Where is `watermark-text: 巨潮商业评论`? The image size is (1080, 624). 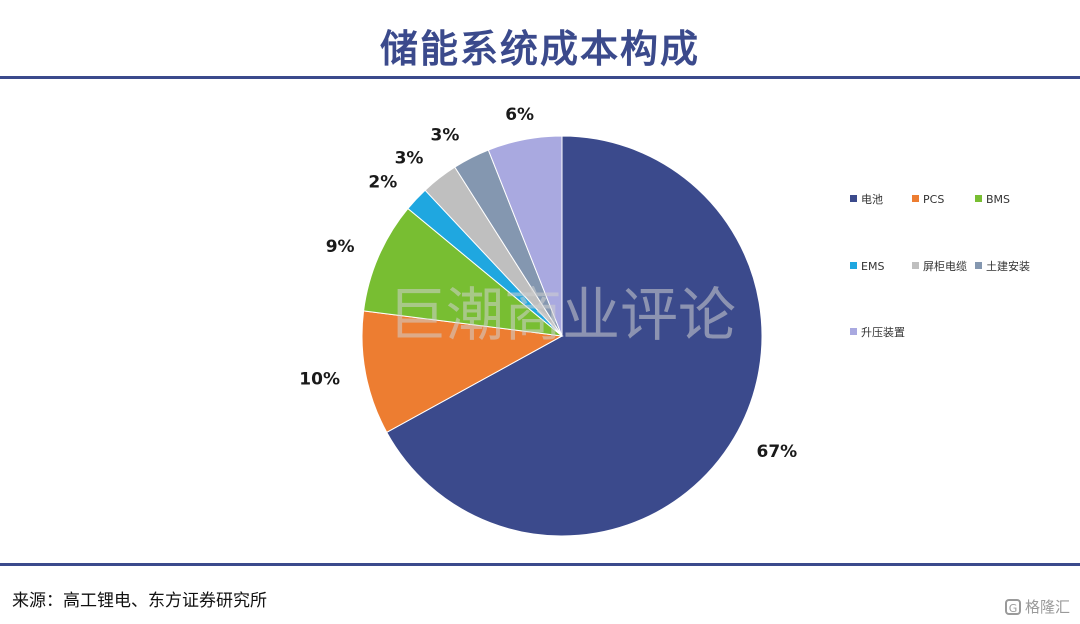 watermark-text: 巨潮商业评论 is located at coordinates (562, 315).